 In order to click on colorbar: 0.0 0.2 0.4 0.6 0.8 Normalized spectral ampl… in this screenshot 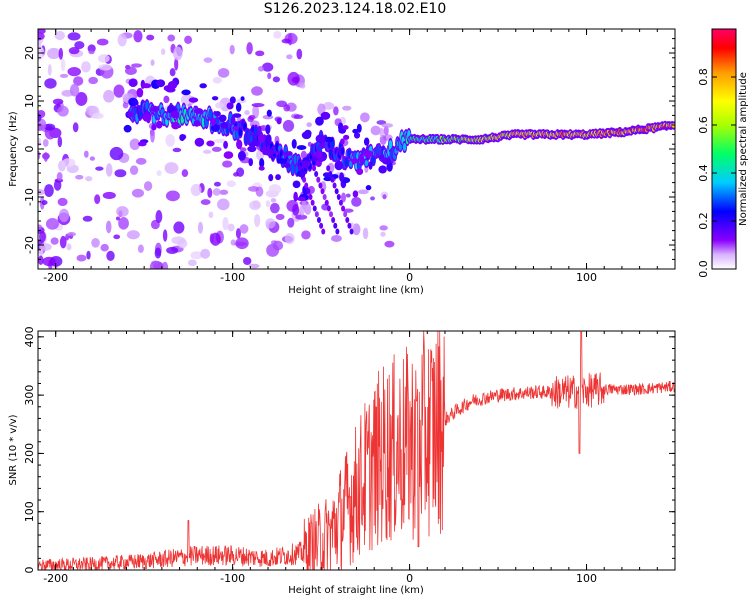, I will do `click(723, 153)`.